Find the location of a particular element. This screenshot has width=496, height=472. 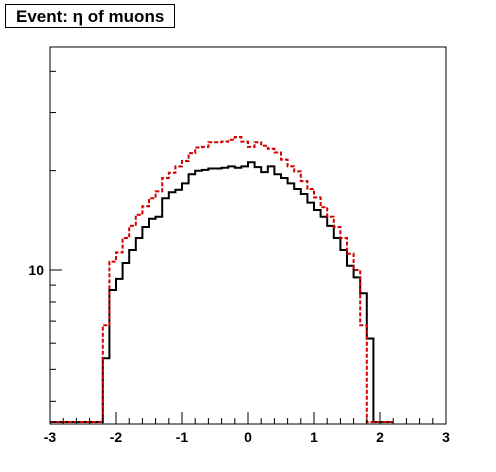

x-tick-label: -1 is located at coordinates (182, 437).